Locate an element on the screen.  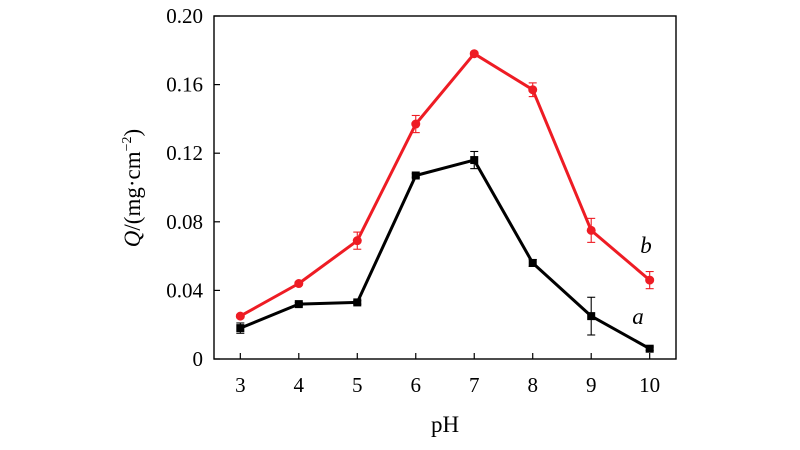
x-axis-title: pH is located at coordinates (445, 424).